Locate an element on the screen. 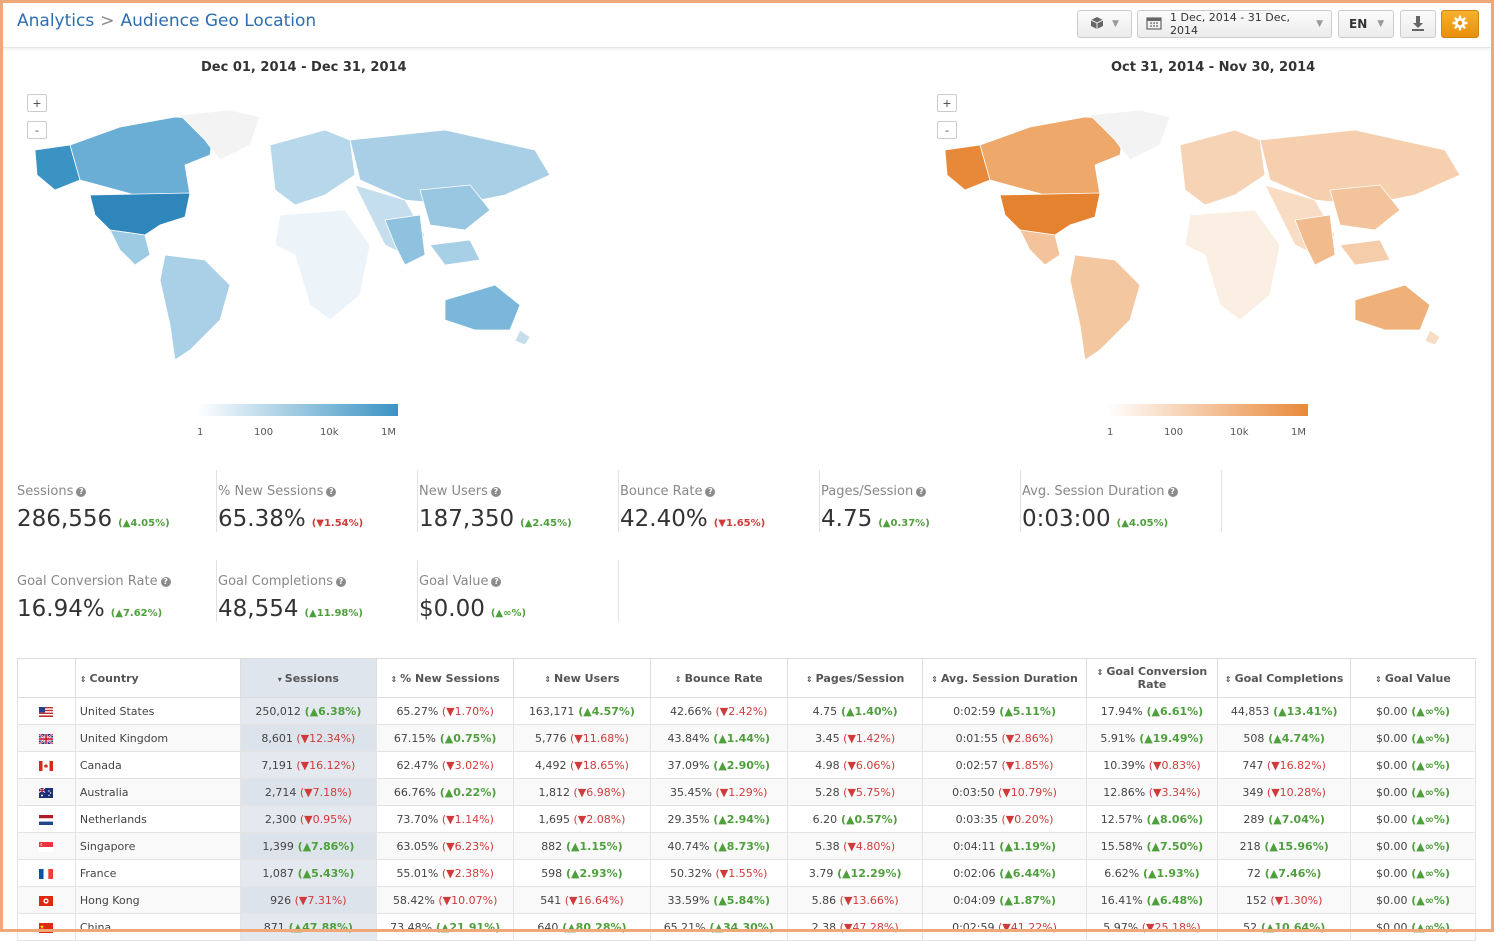 The width and height of the screenshot is (1494, 941). cell-change: (▲15.96%) is located at coordinates (1294, 846).